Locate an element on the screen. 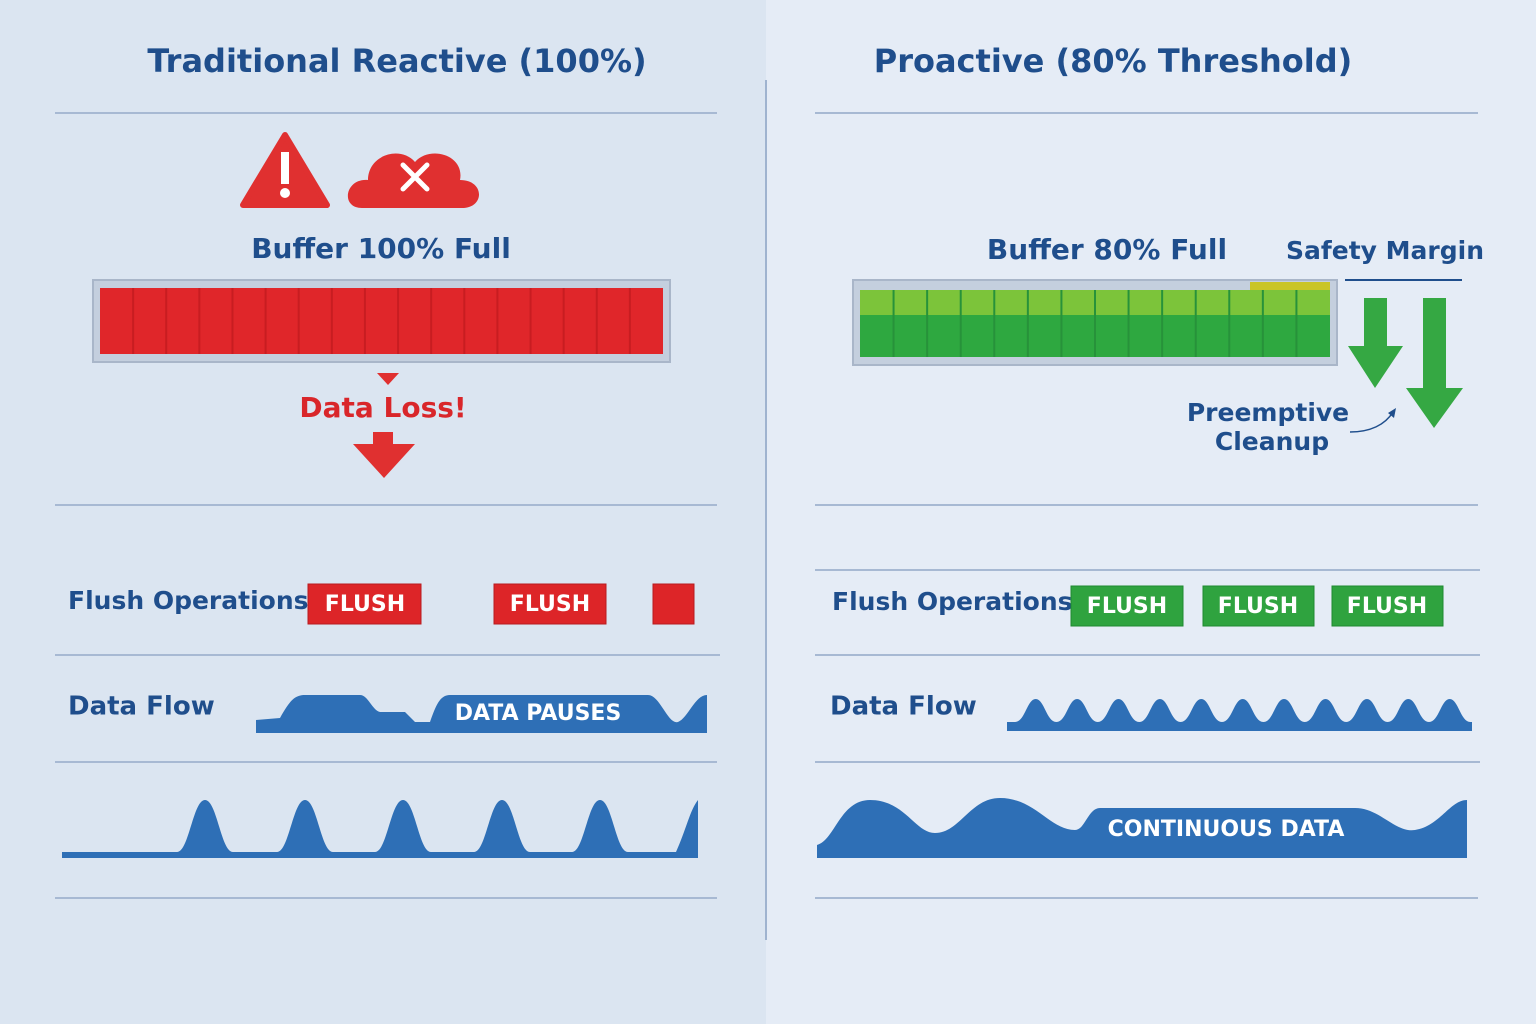 This screenshot has height=1024, width=1536. buffer-fill is located at coordinates (381, 321).